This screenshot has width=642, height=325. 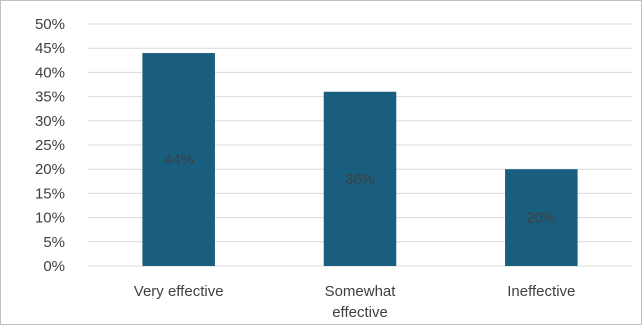 I want to click on x-category-label: Ineffective, so click(x=541, y=291).